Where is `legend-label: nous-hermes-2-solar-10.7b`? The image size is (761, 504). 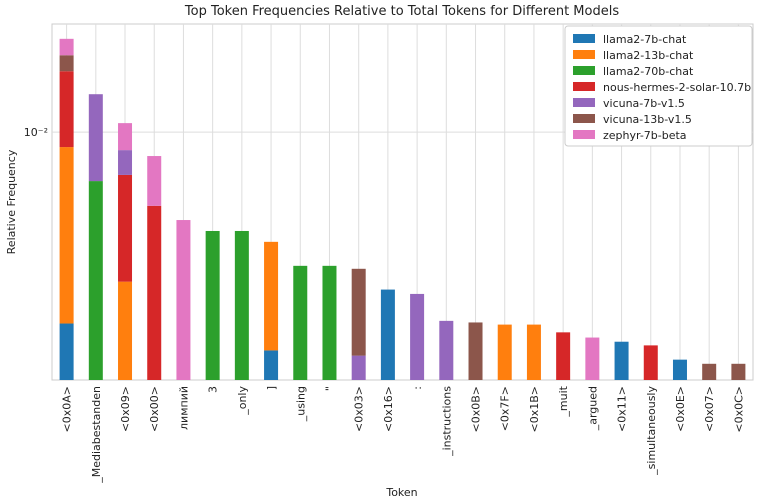 legend-label: nous-hermes-2-solar-10.7b is located at coordinates (677, 87).